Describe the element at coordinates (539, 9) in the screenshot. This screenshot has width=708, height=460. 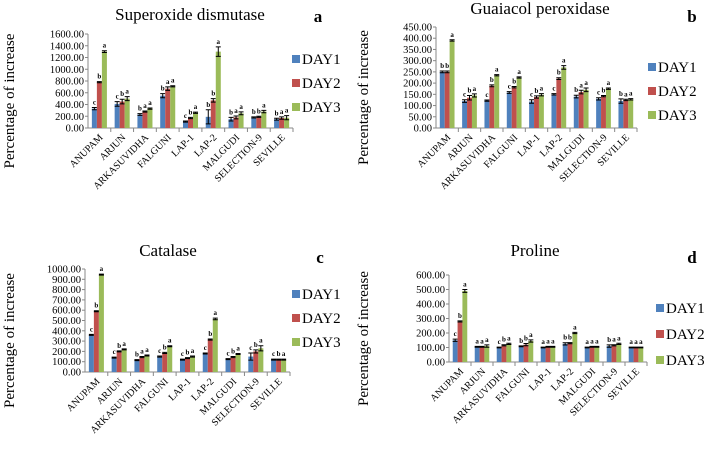
I see `chart-title: Guaiacol peroxidase` at that location.